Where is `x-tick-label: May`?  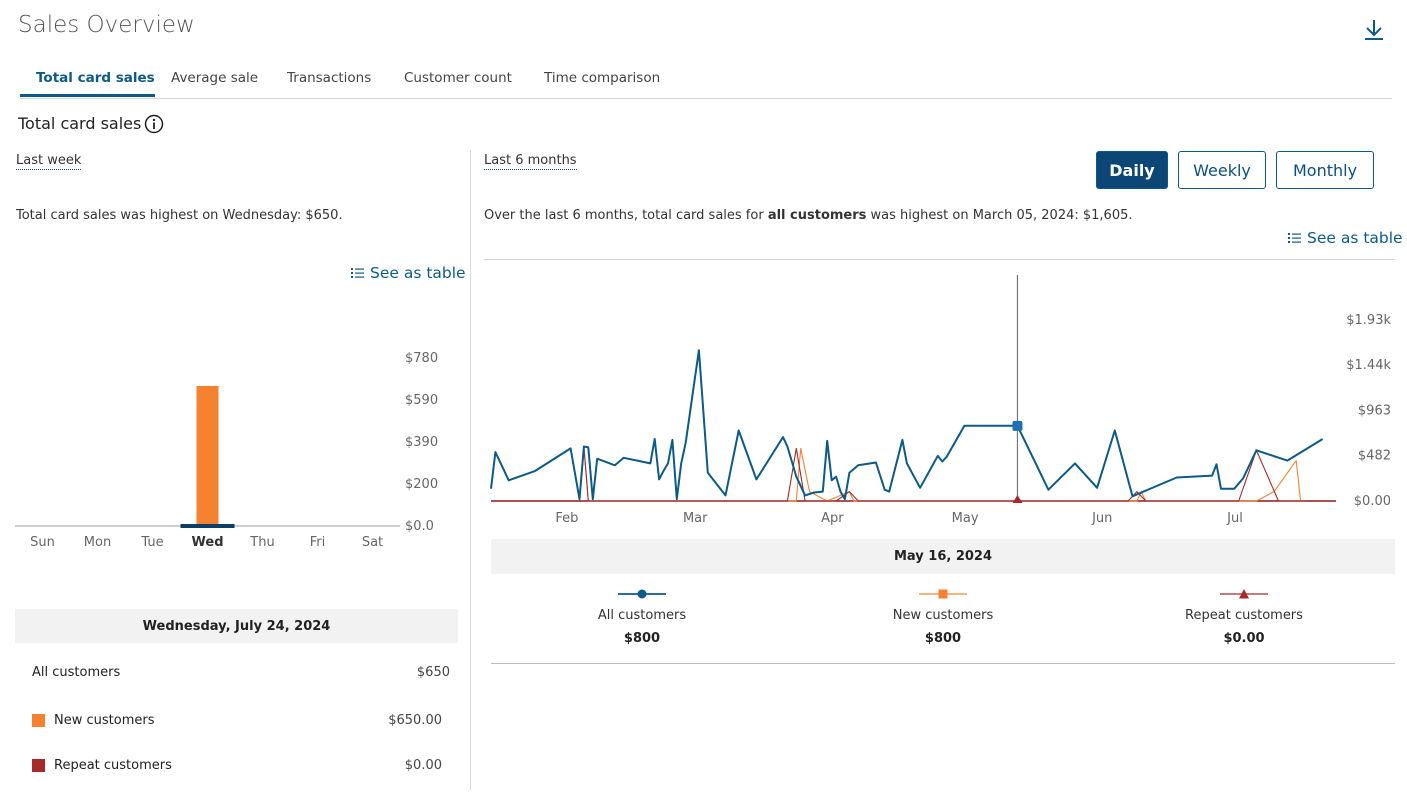
x-tick-label: May is located at coordinates (965, 518).